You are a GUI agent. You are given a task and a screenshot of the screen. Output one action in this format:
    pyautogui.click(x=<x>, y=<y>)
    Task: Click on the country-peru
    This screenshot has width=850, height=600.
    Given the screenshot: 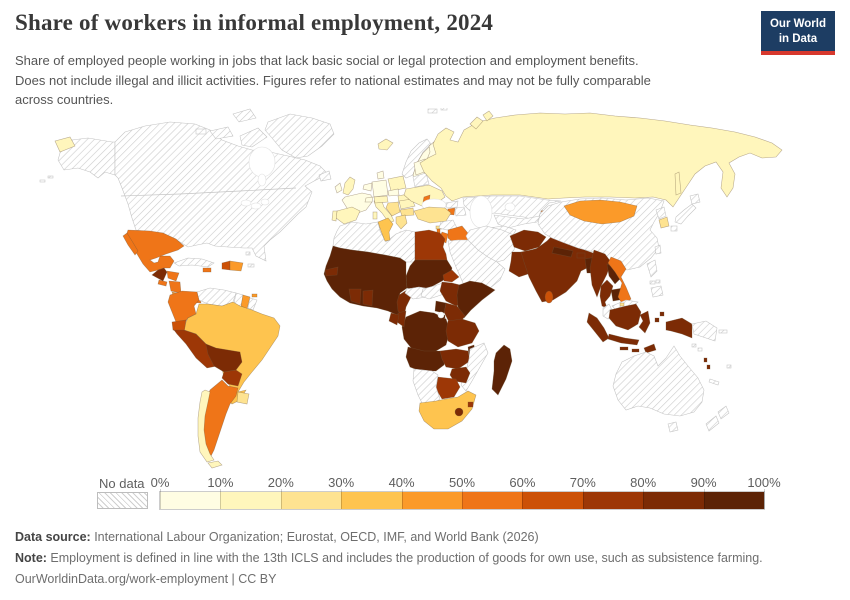 What is the action you would take?
    pyautogui.click(x=195, y=349)
    